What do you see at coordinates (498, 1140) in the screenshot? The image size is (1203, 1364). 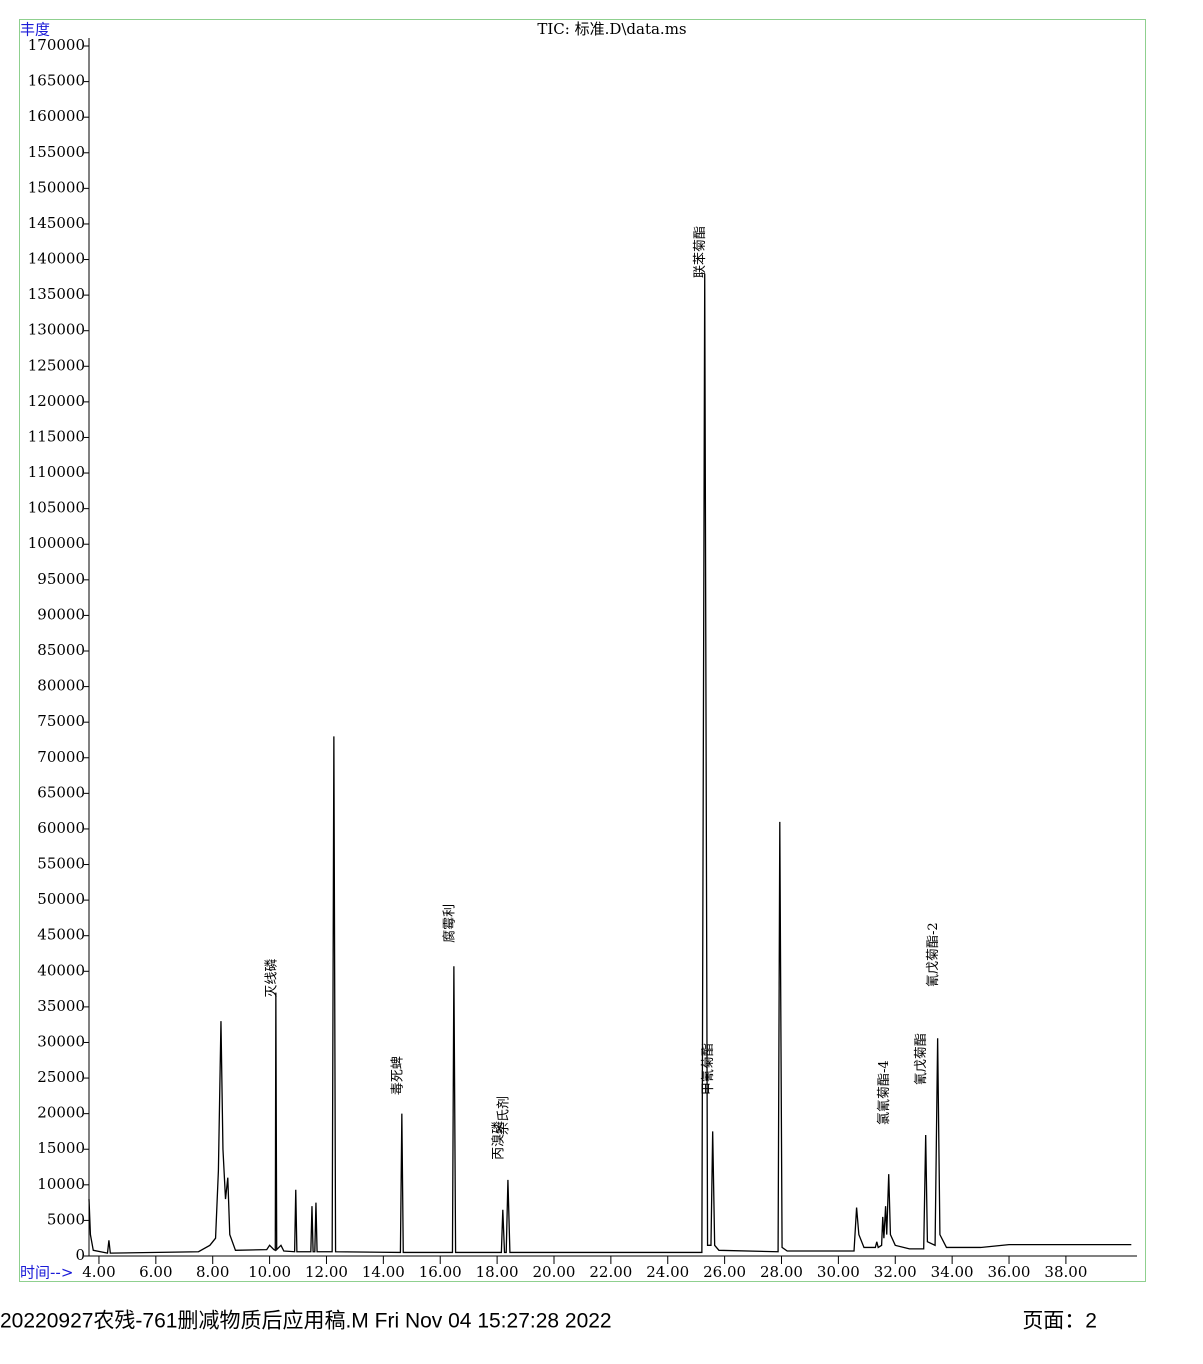 I see `peak-label: 丙溴磷` at bounding box center [498, 1140].